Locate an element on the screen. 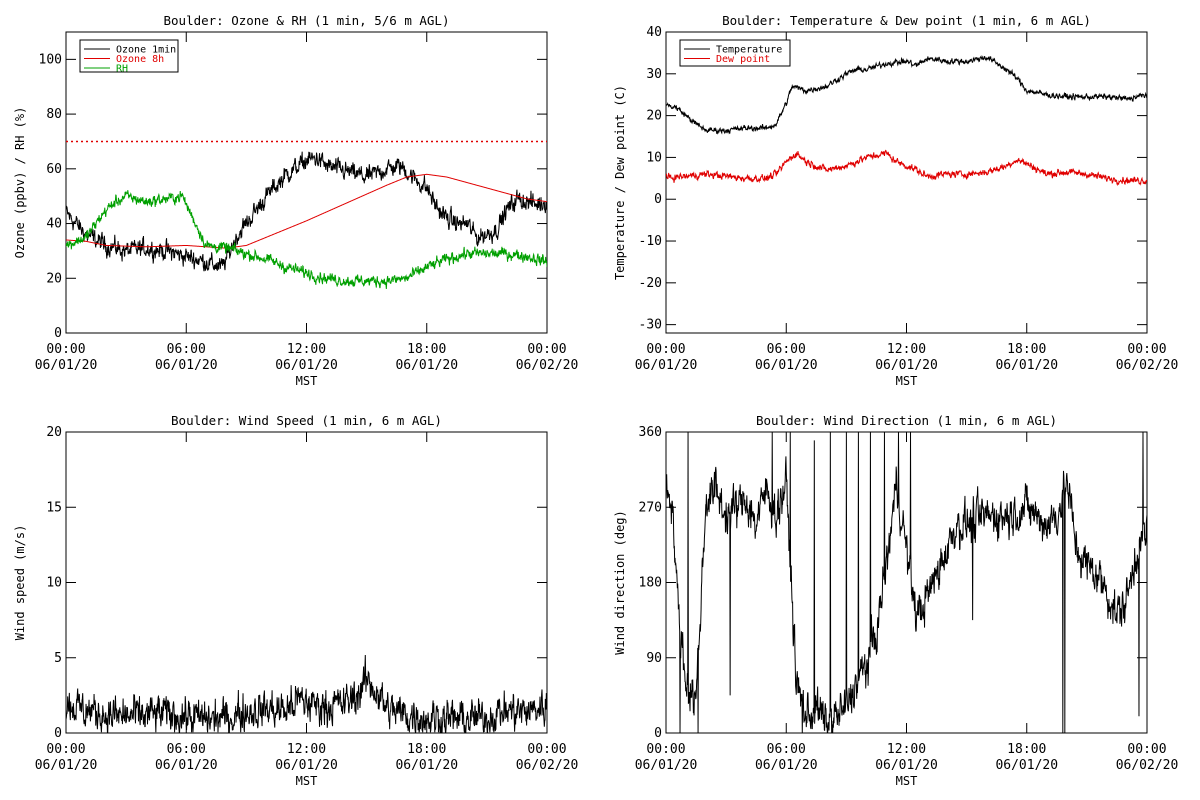 The width and height of the screenshot is (1200, 800). series-ozone-1min is located at coordinates (306, 211).